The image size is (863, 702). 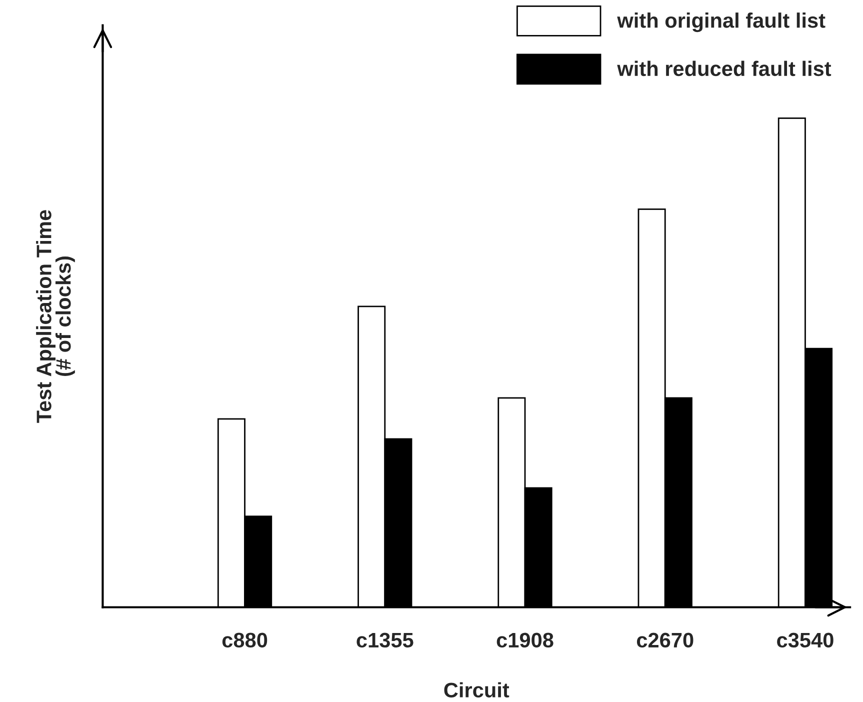 I want to click on y-axis-title: Test Application Time (# of clocks), so click(x=55, y=316).